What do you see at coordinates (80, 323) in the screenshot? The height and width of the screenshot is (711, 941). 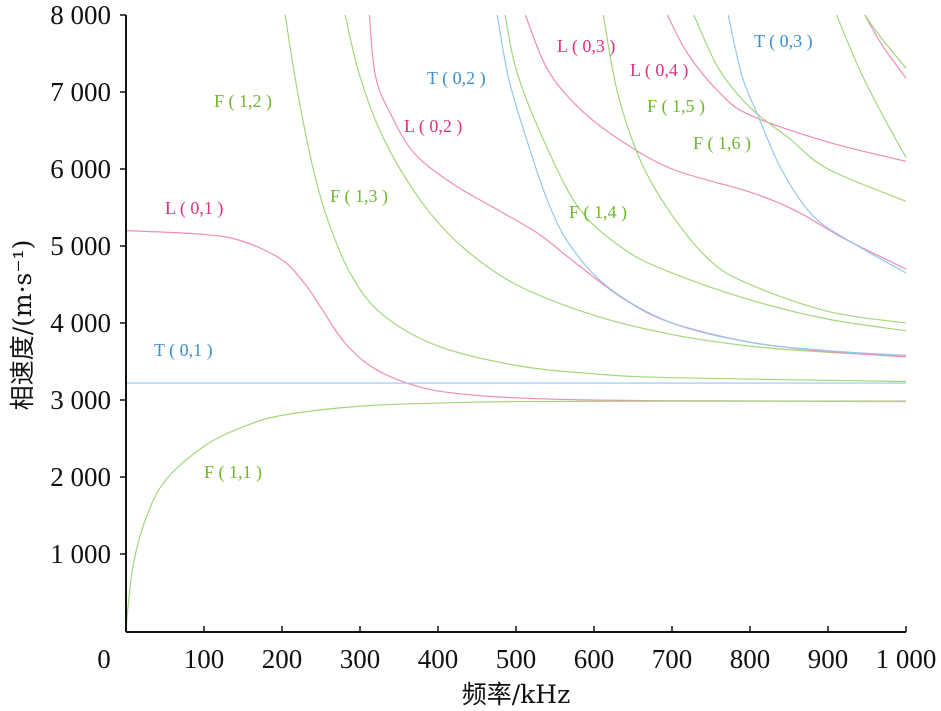 I see `y-tick-label: 4 000` at bounding box center [80, 323].